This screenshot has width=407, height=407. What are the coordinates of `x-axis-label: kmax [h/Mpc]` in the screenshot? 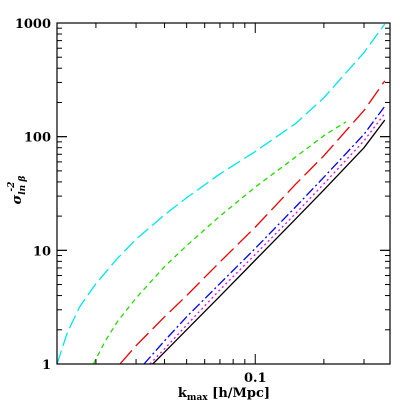 It's located at (224, 394).